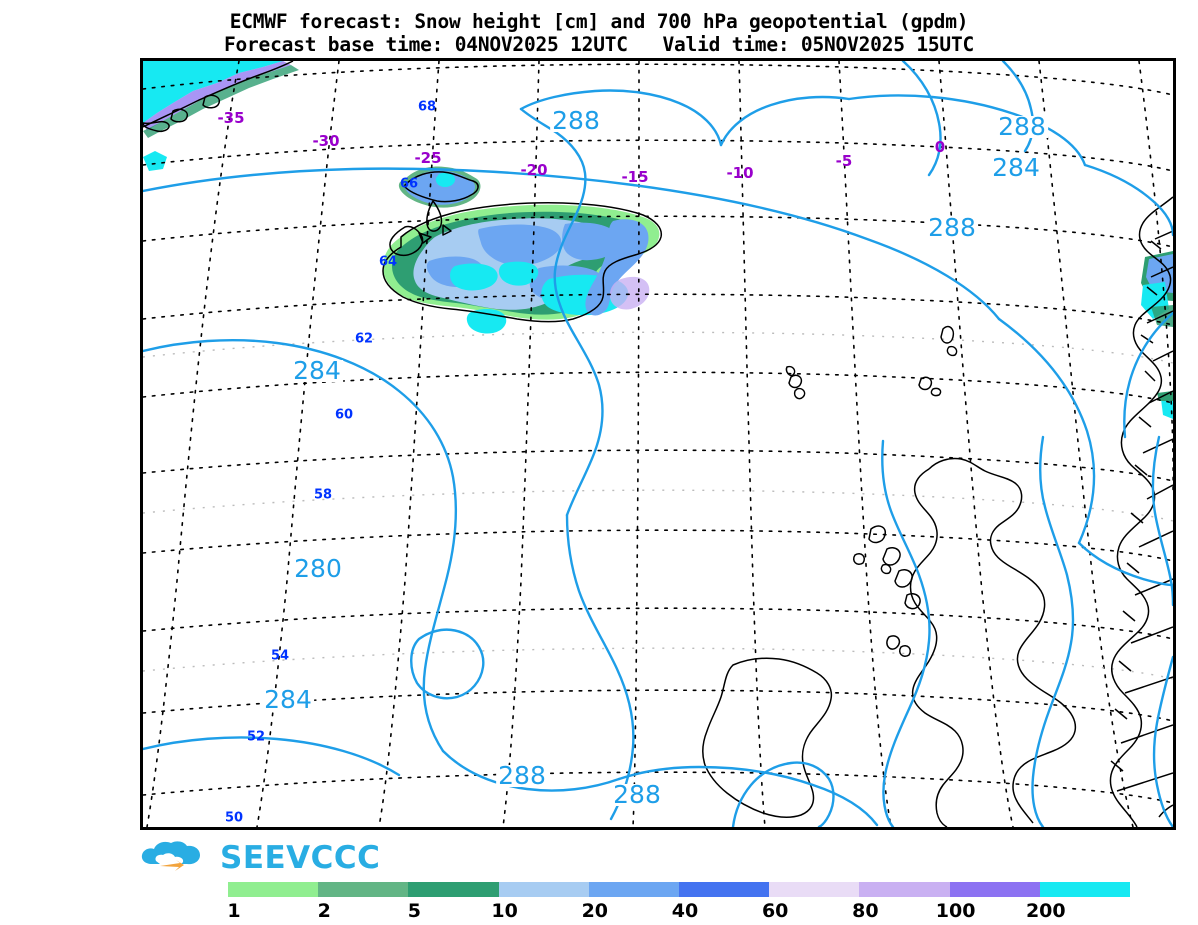 The width and height of the screenshot is (1198, 925). What do you see at coordinates (952, 227) in the screenshot?
I see `contour-label-288-3: 288` at bounding box center [952, 227].